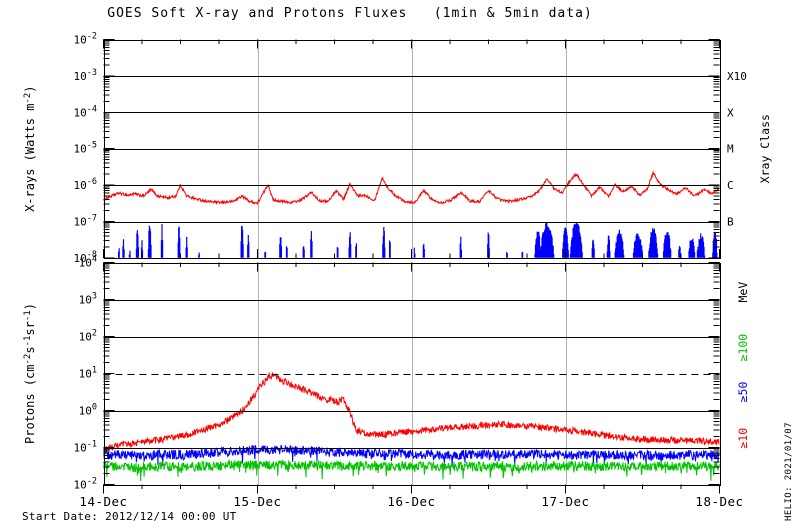  I want to click on proton-energy-label-ge100: ≥100, so click(743, 348).